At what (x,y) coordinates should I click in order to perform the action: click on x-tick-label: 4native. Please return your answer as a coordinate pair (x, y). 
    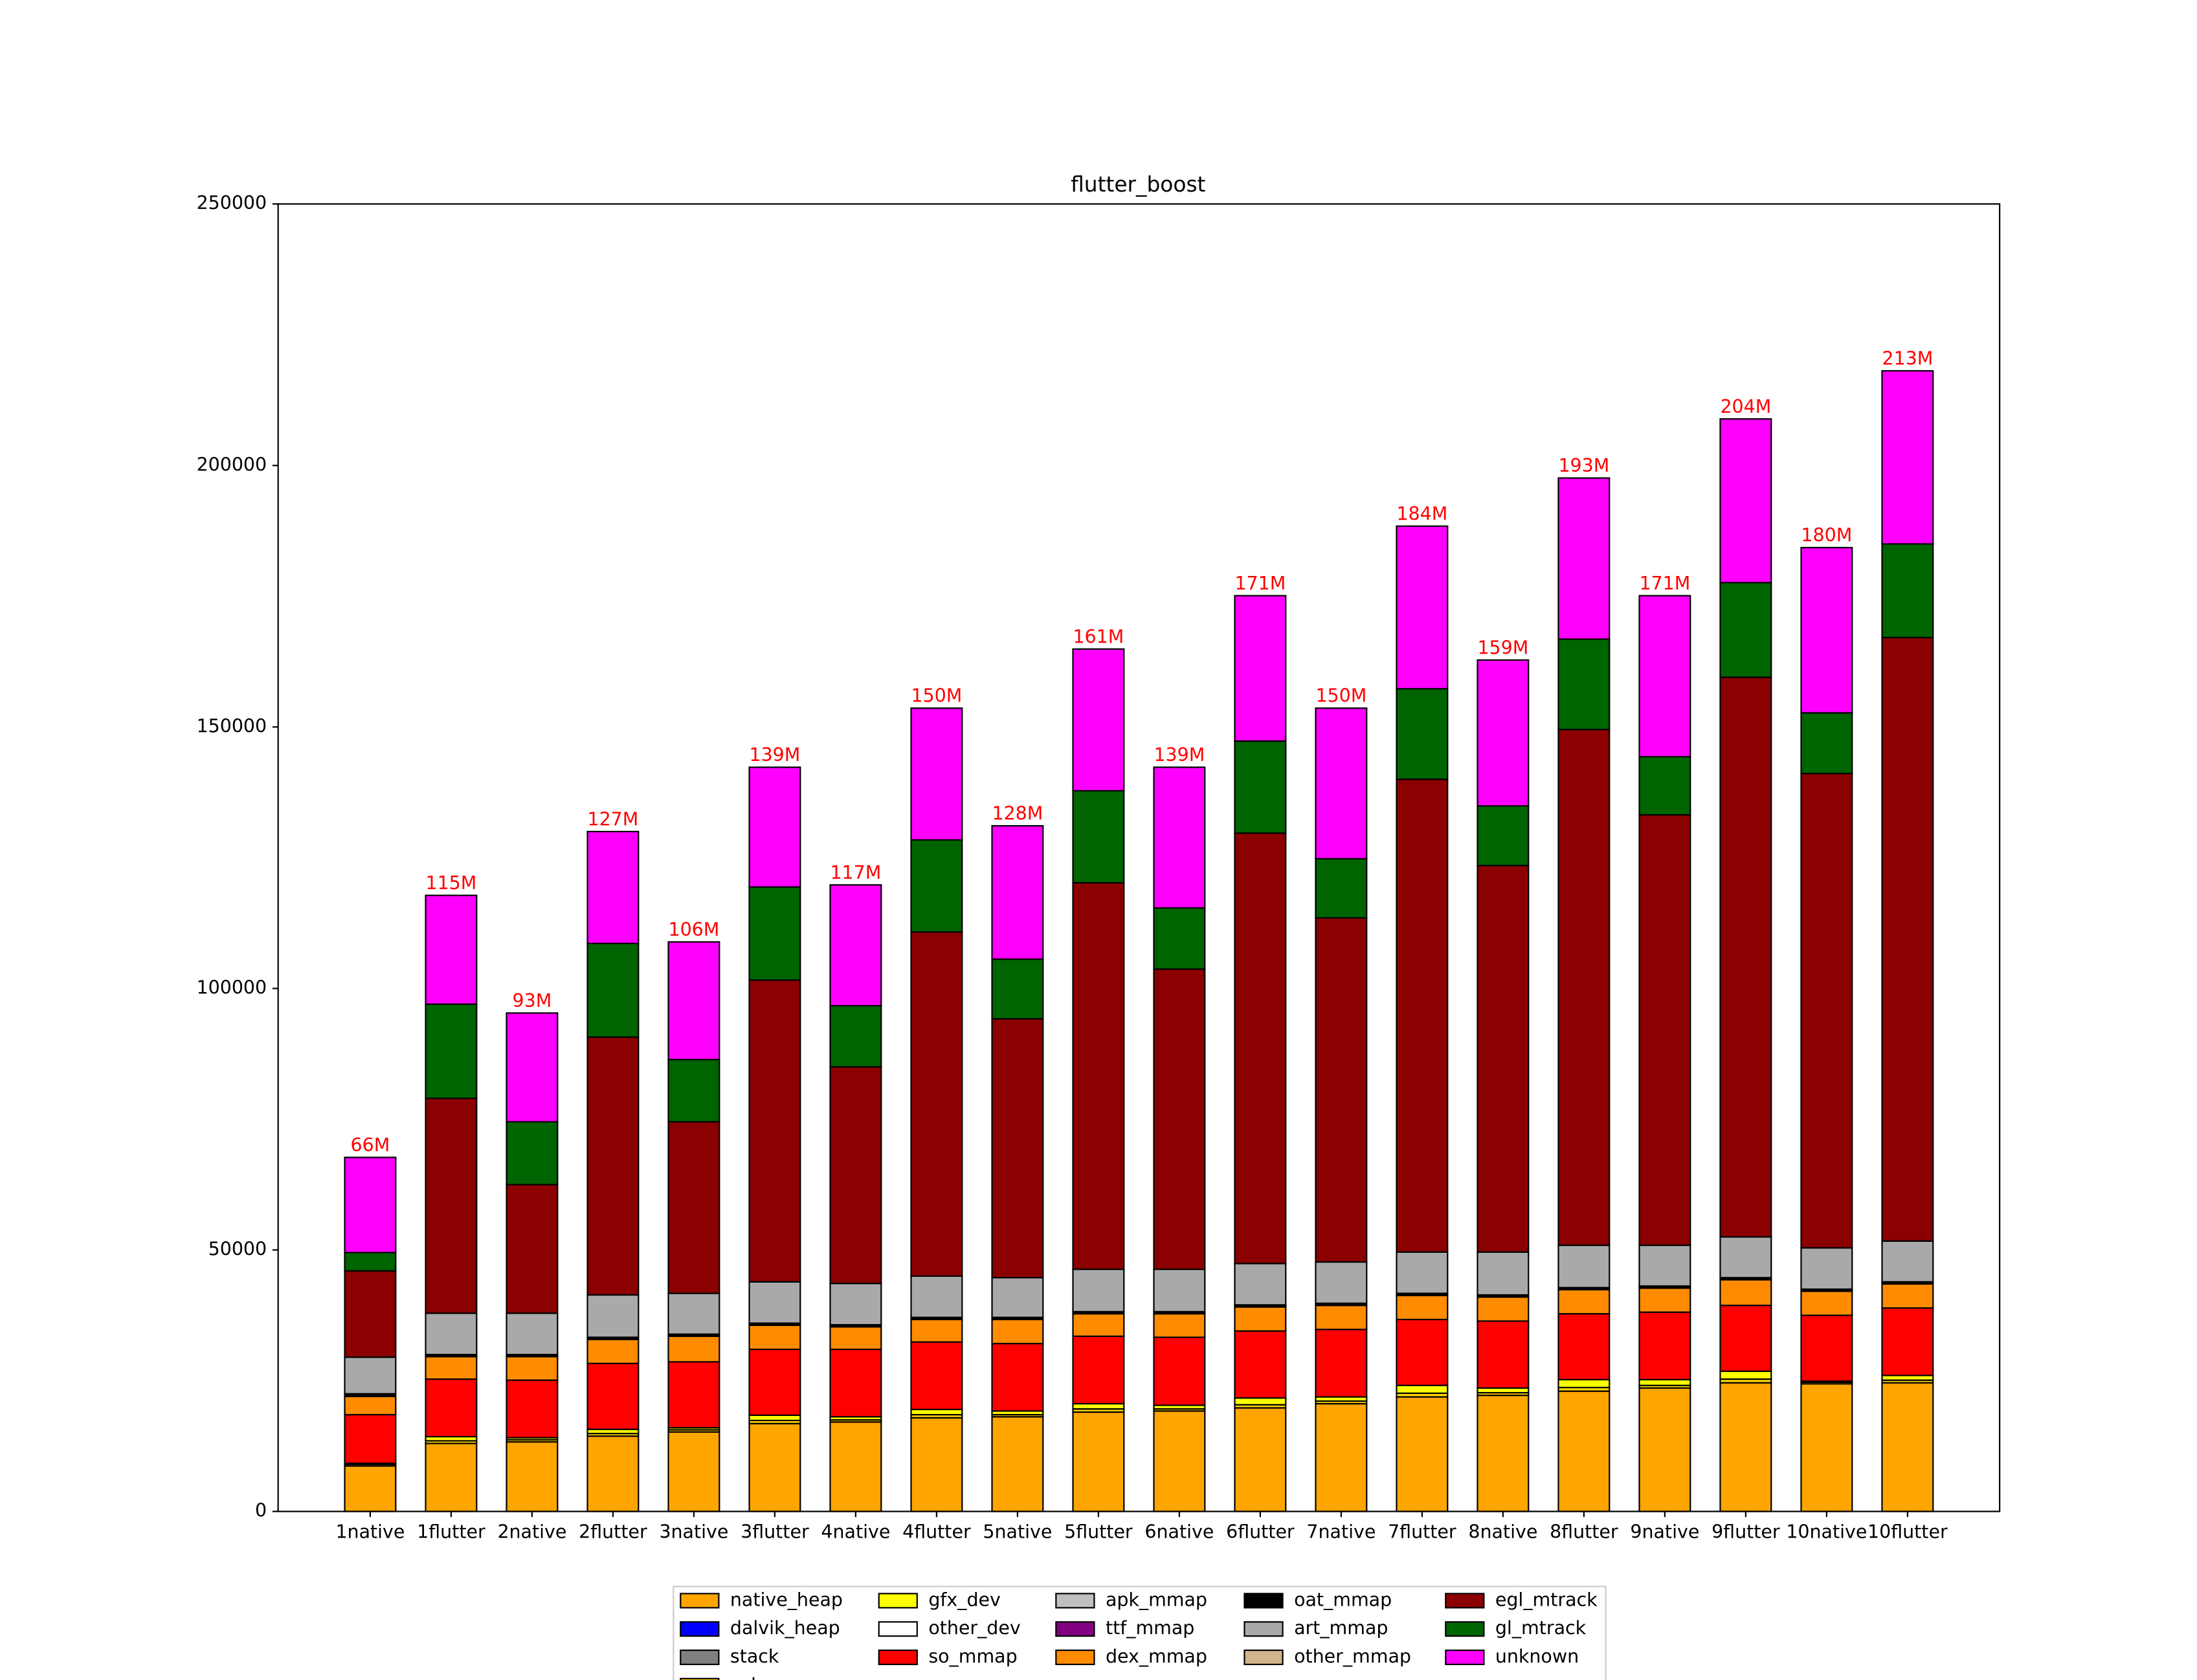
    Looking at the image, I should click on (855, 1531).